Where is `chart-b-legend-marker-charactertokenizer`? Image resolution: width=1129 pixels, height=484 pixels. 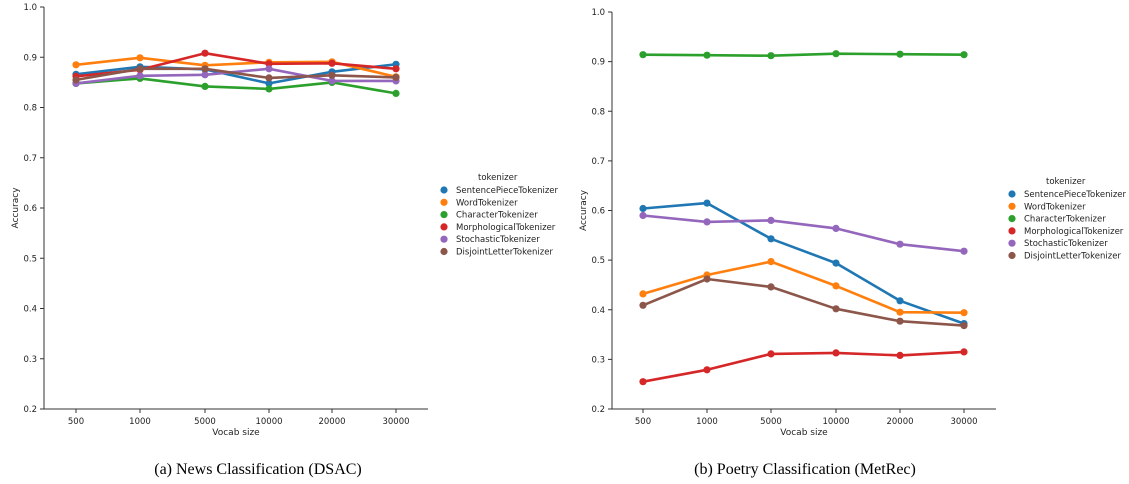
chart-b-legend-marker-charactertokenizer is located at coordinates (1012, 219).